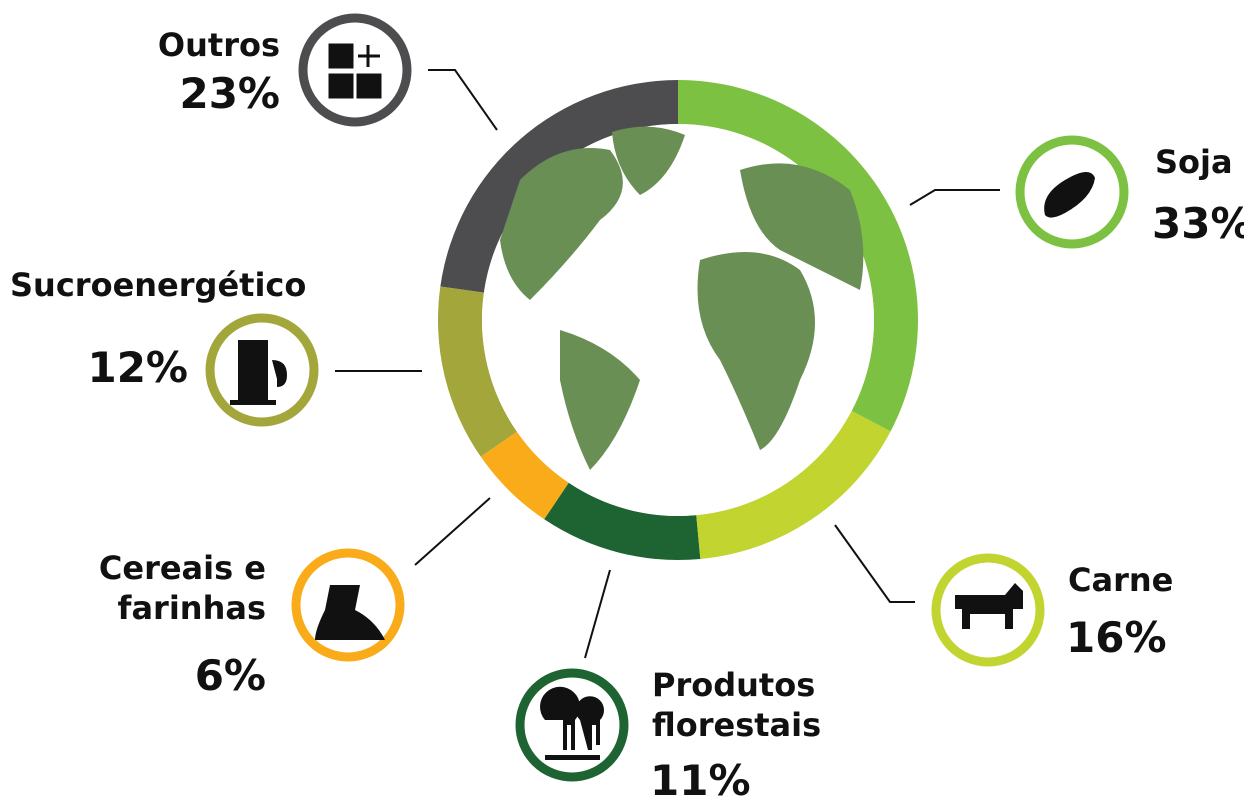  What do you see at coordinates (158, 285) in the screenshot?
I see `category-label: Sucroenergético` at bounding box center [158, 285].